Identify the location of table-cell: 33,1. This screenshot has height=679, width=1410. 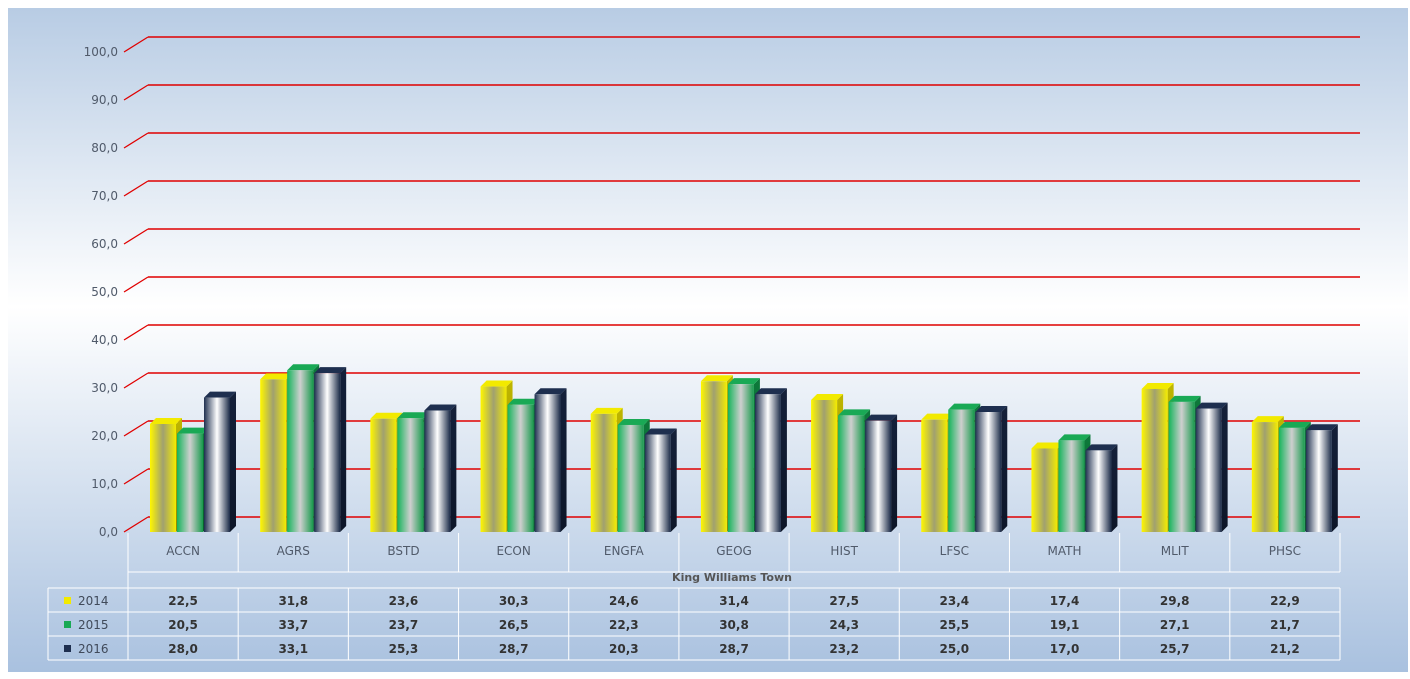
(293, 649).